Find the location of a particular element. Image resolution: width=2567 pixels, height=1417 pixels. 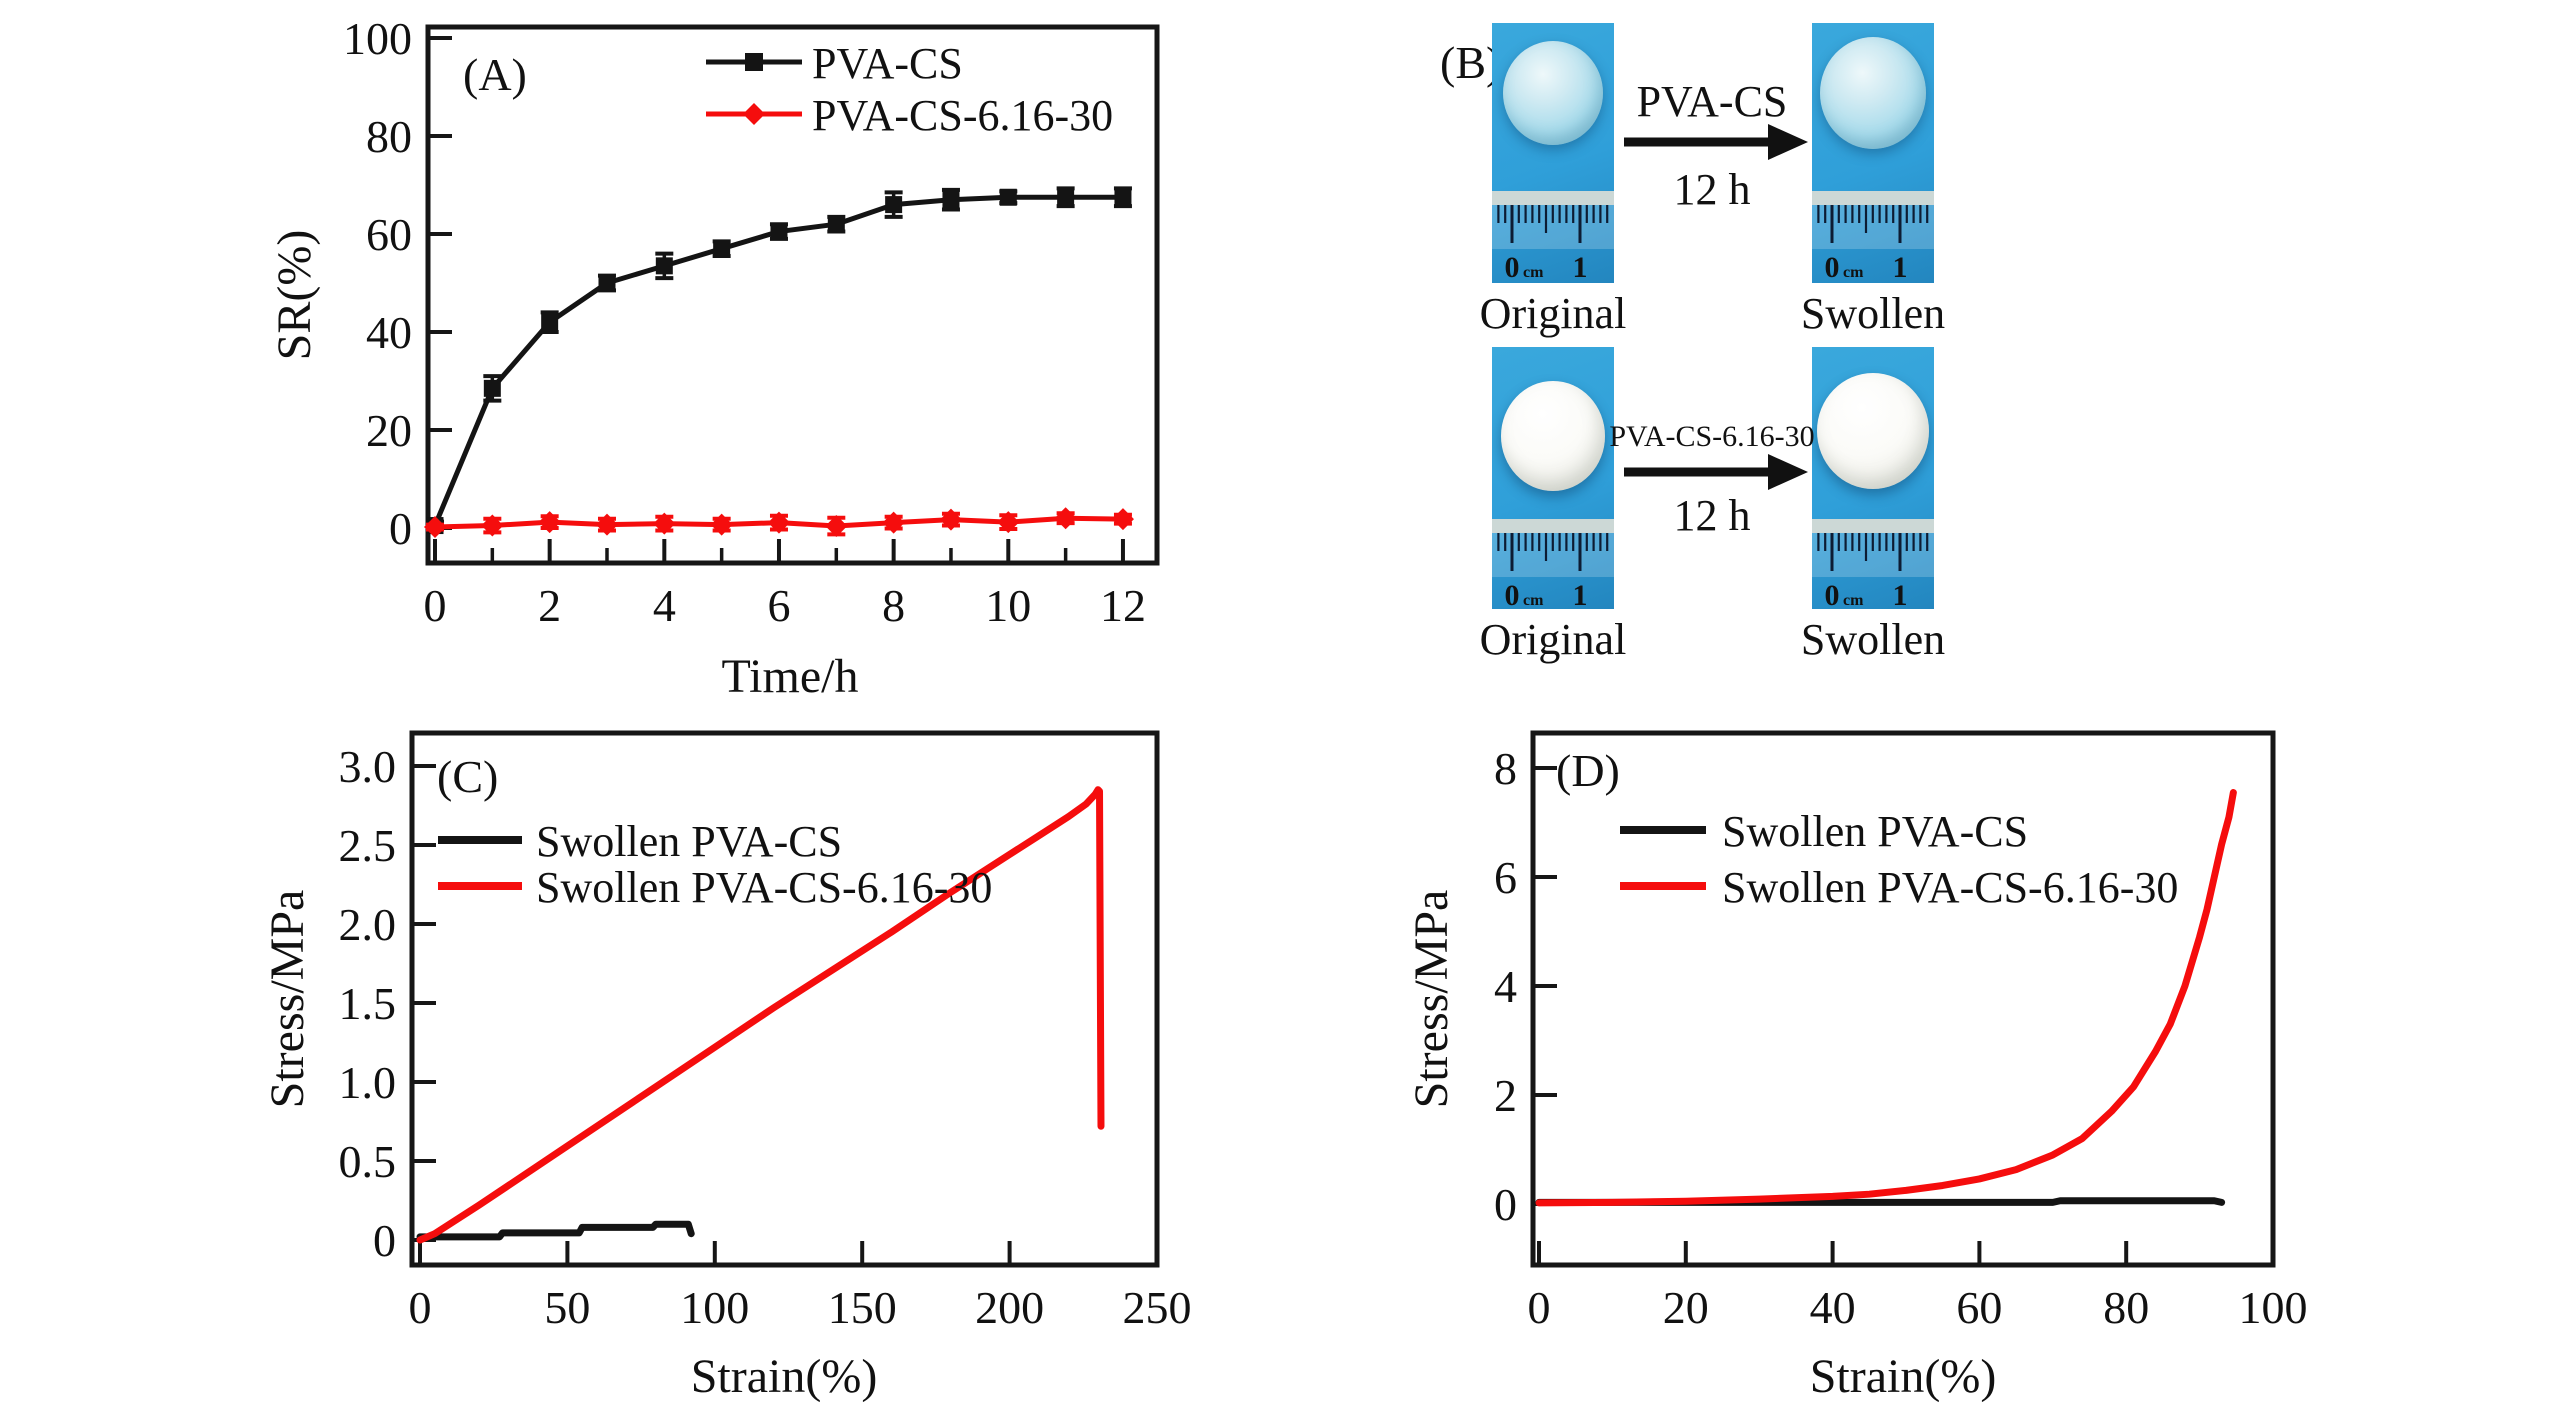

x-tick-label: 10 is located at coordinates (1008, 605).